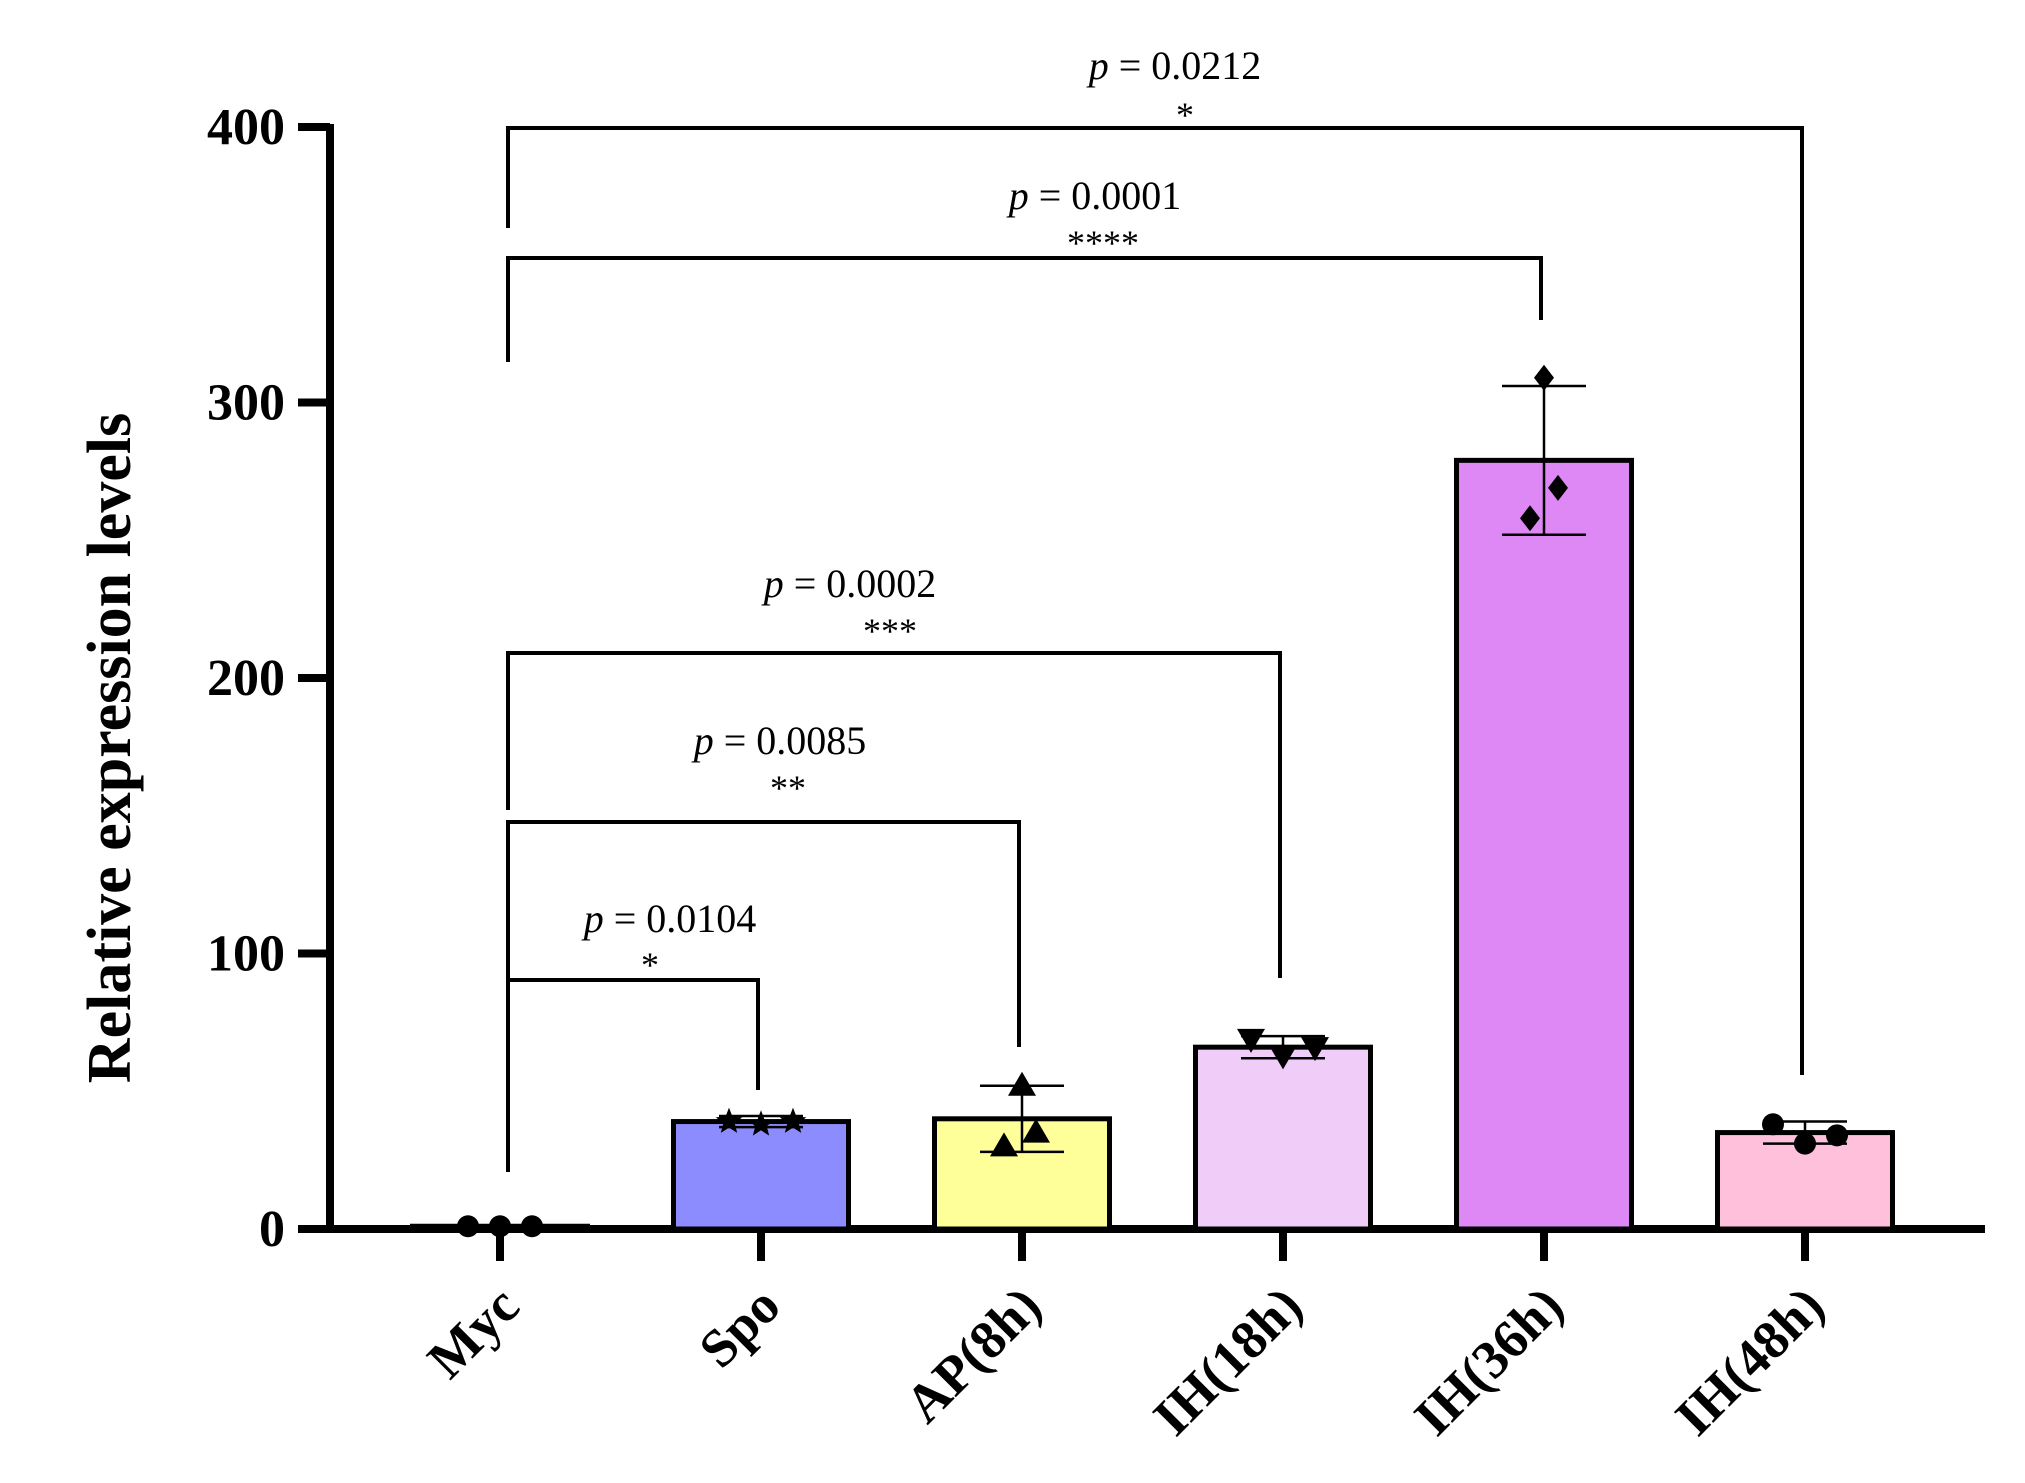 This screenshot has height=1483, width=2025. I want to click on y-tick-label: 100, so click(246, 954).